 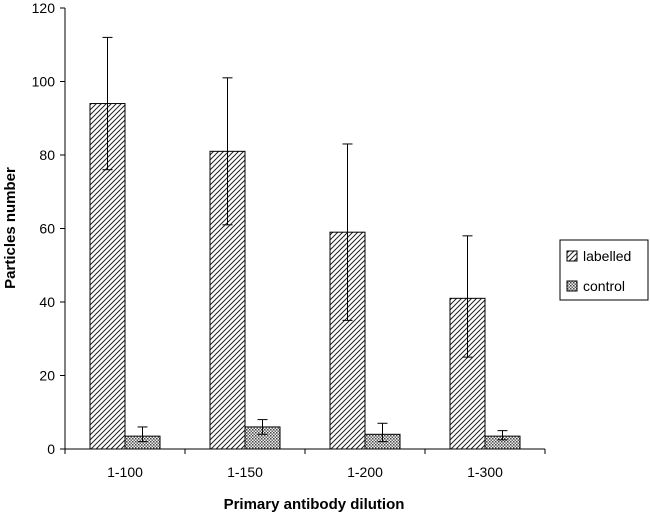 I want to click on y-tick-label: 60, so click(x=47, y=229).